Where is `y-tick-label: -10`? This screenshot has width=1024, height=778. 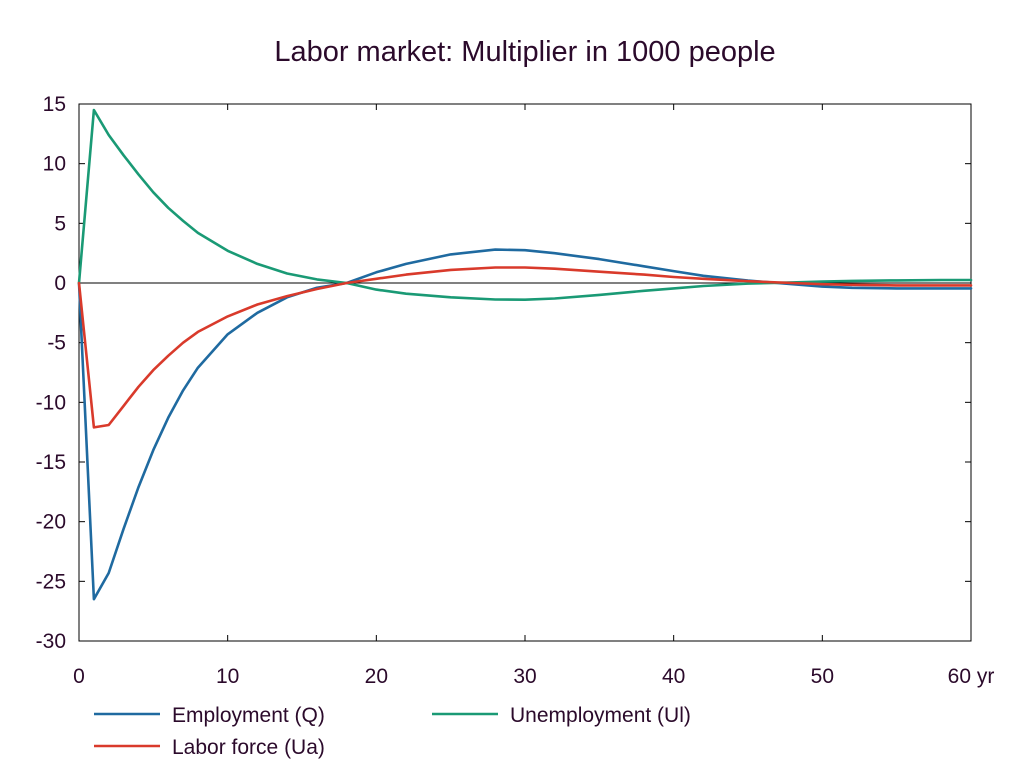
y-tick-label: -10 is located at coordinates (51, 402).